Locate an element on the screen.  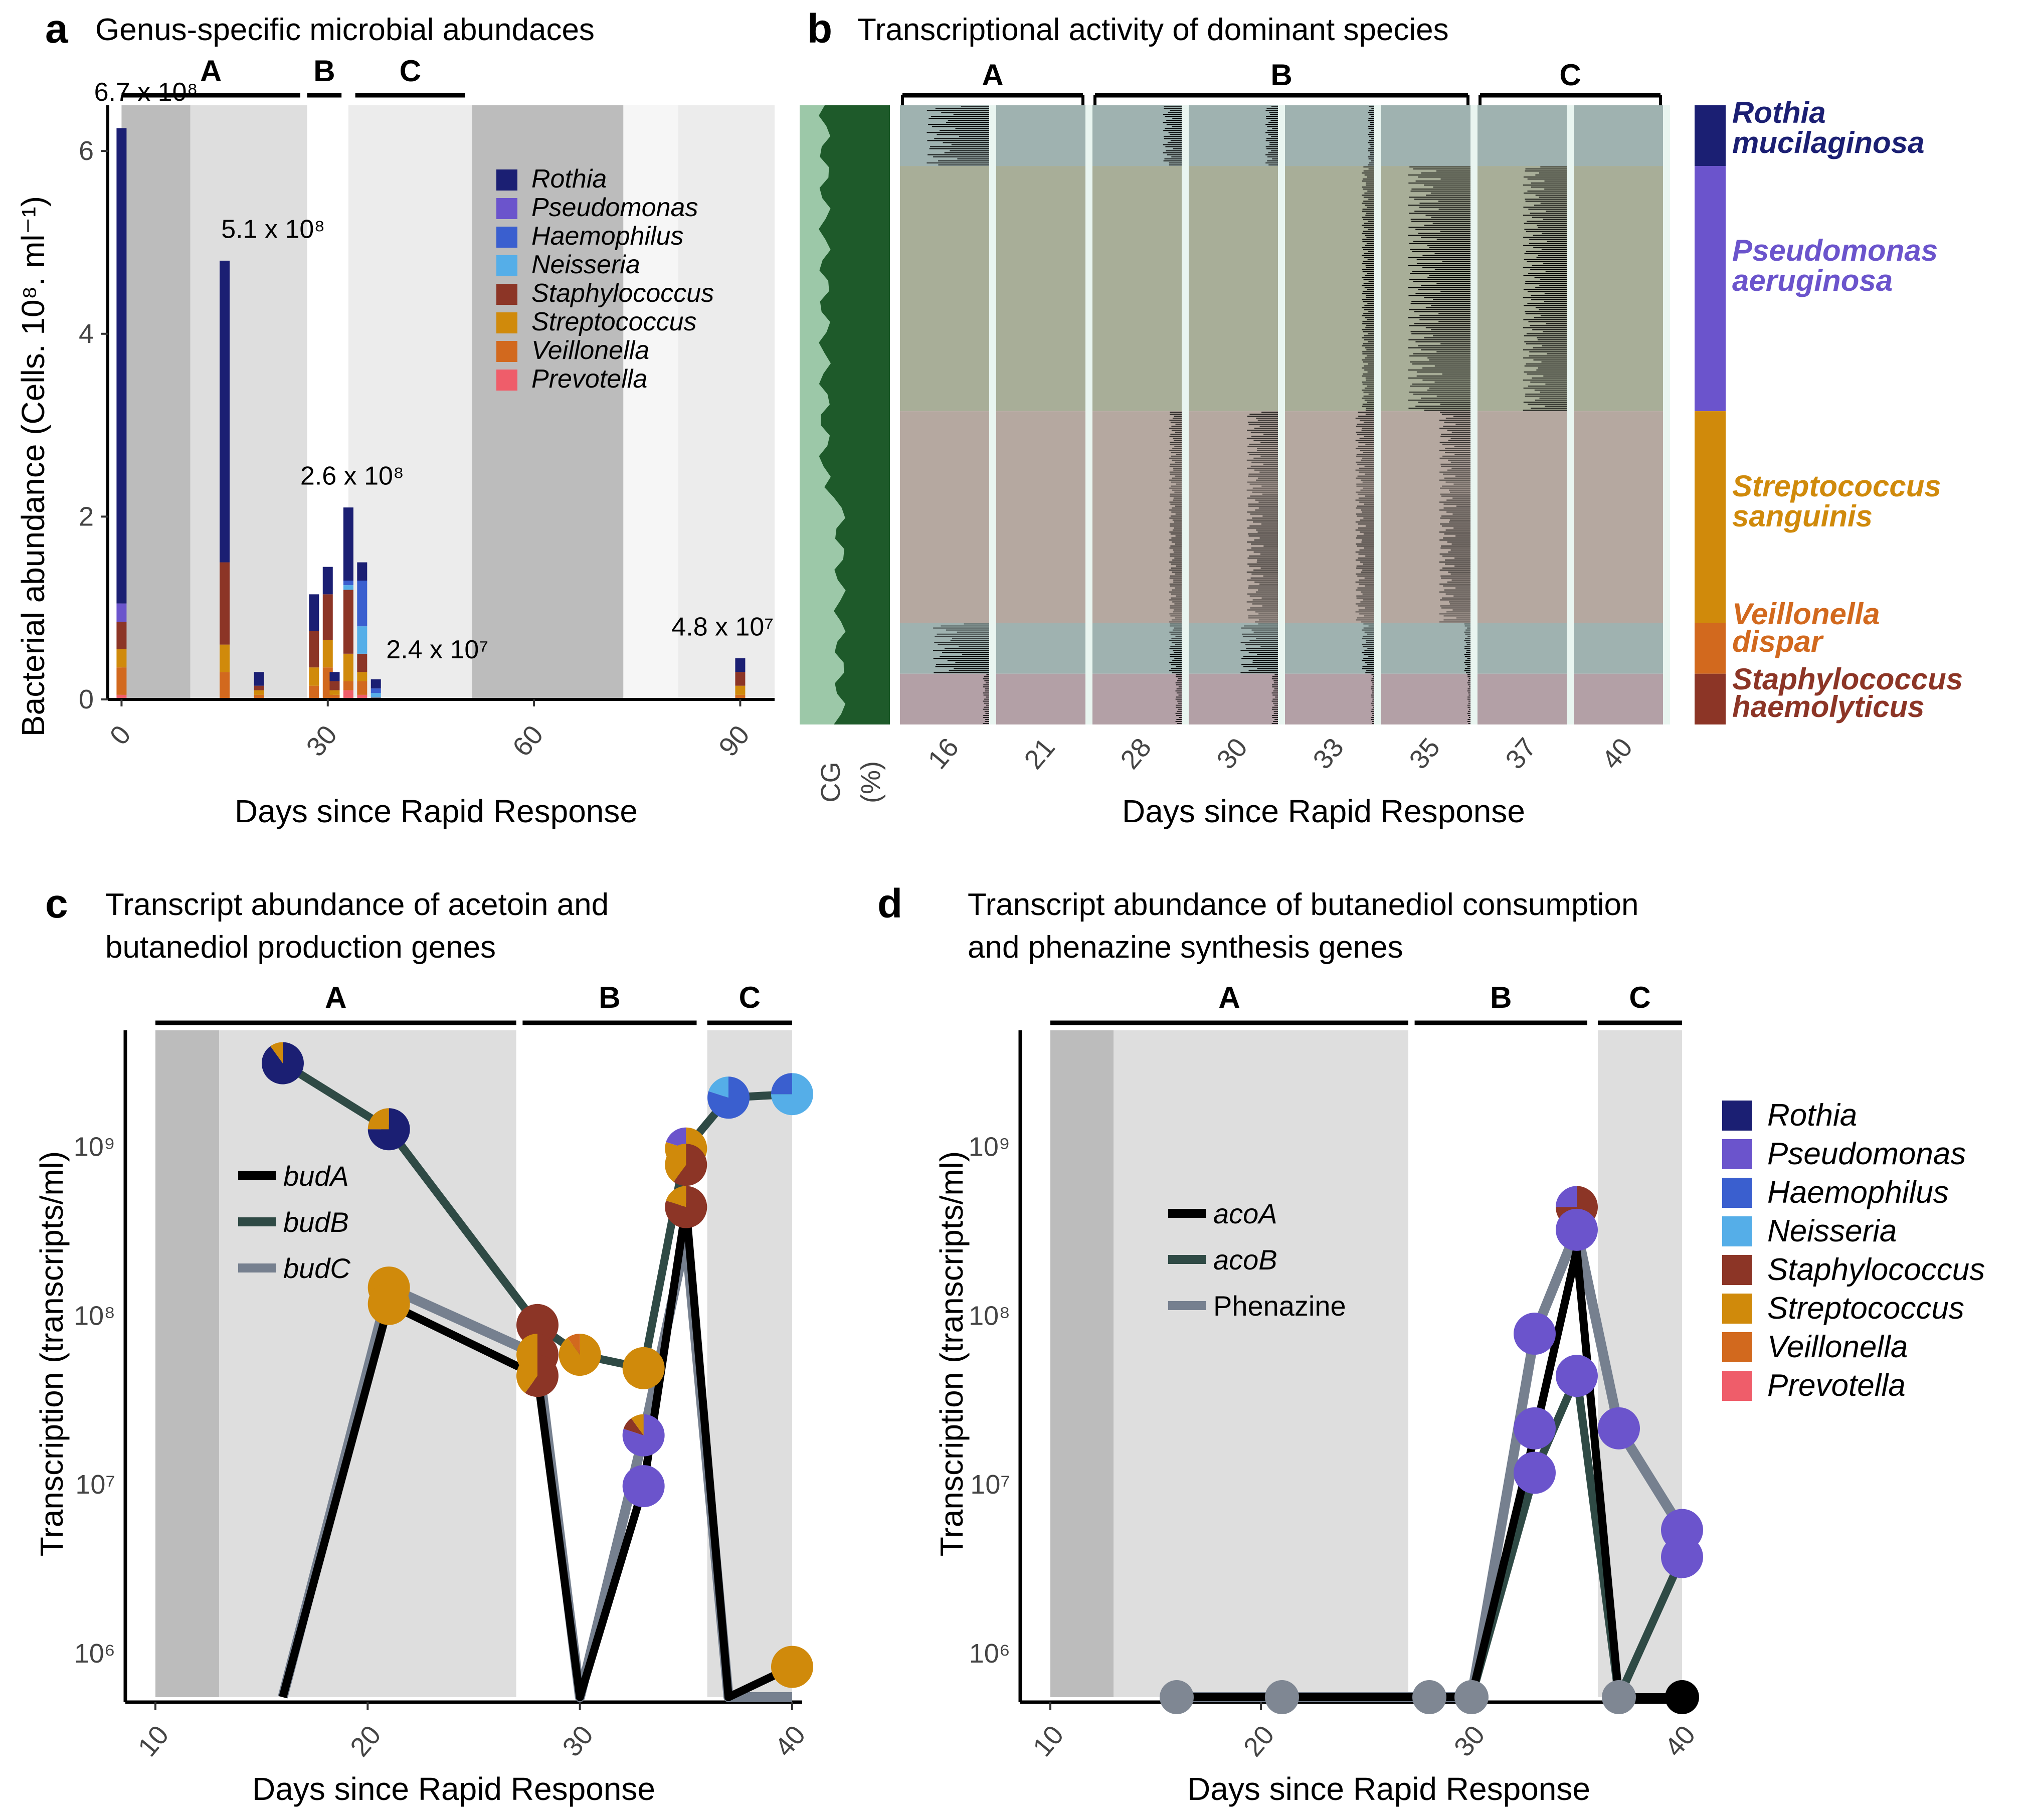
panel-c-ylabel: Transcription (transcripts/ml) is located at coordinates (52, 1353).